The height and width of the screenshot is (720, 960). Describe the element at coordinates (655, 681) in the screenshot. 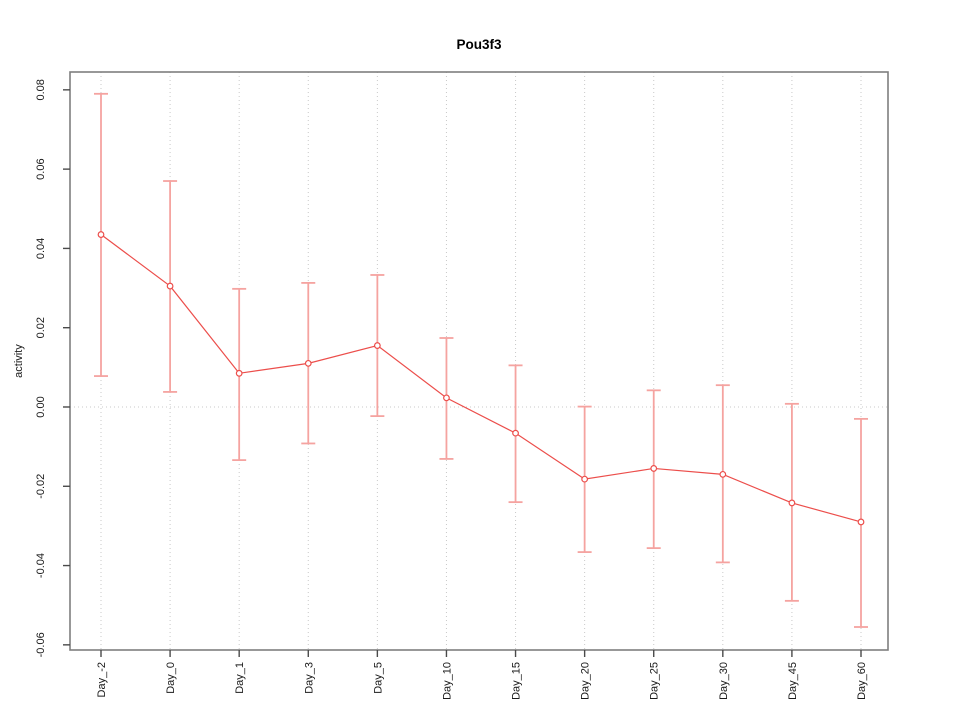

I see `x-tick-label: Day_25` at that location.